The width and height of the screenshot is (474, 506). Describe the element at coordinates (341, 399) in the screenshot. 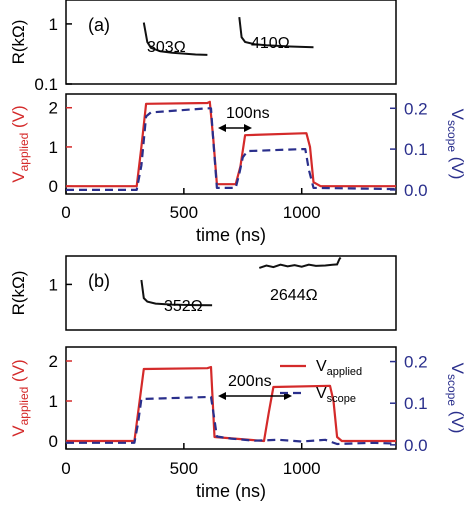

I see `legend-label-sub: scope` at that location.